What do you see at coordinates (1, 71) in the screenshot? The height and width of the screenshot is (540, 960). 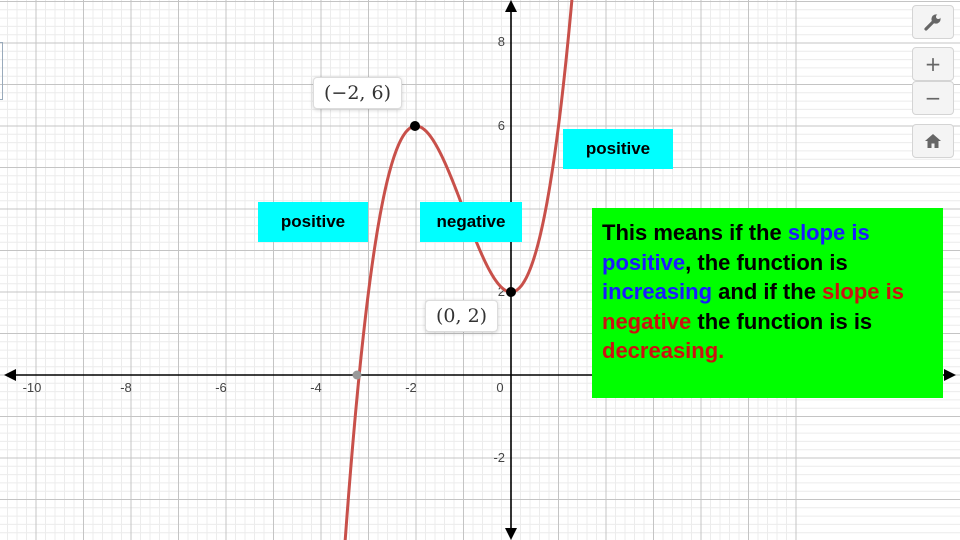 I see `left-edge-marker` at bounding box center [1, 71].